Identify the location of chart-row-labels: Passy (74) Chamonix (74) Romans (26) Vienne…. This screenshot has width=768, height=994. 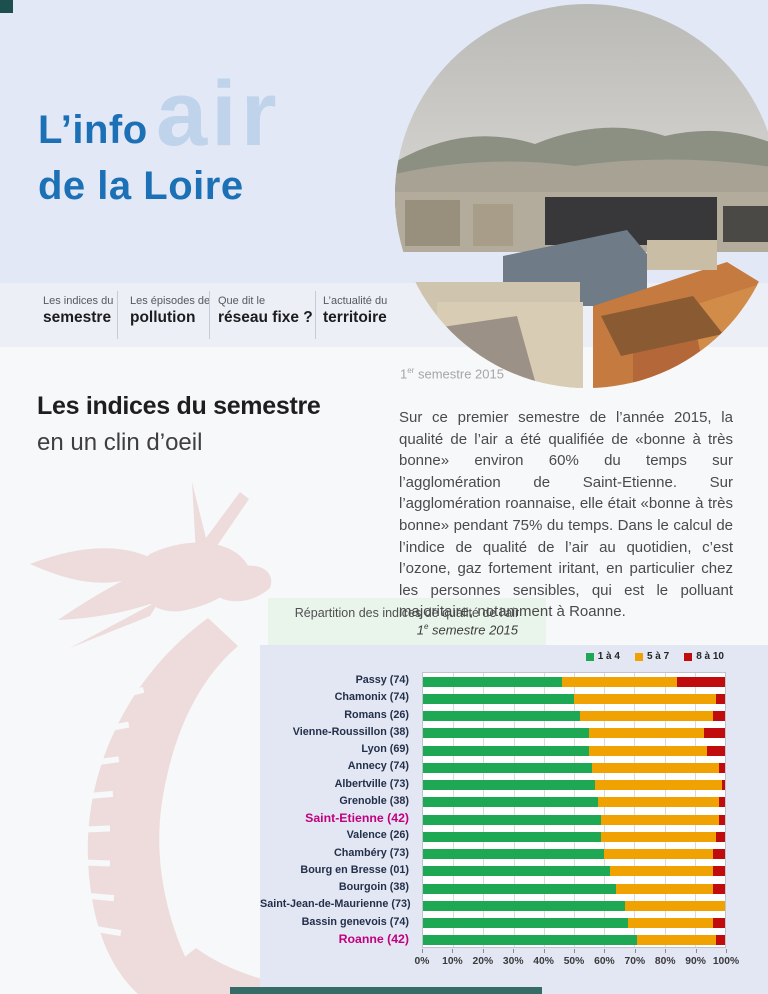
(338, 810).